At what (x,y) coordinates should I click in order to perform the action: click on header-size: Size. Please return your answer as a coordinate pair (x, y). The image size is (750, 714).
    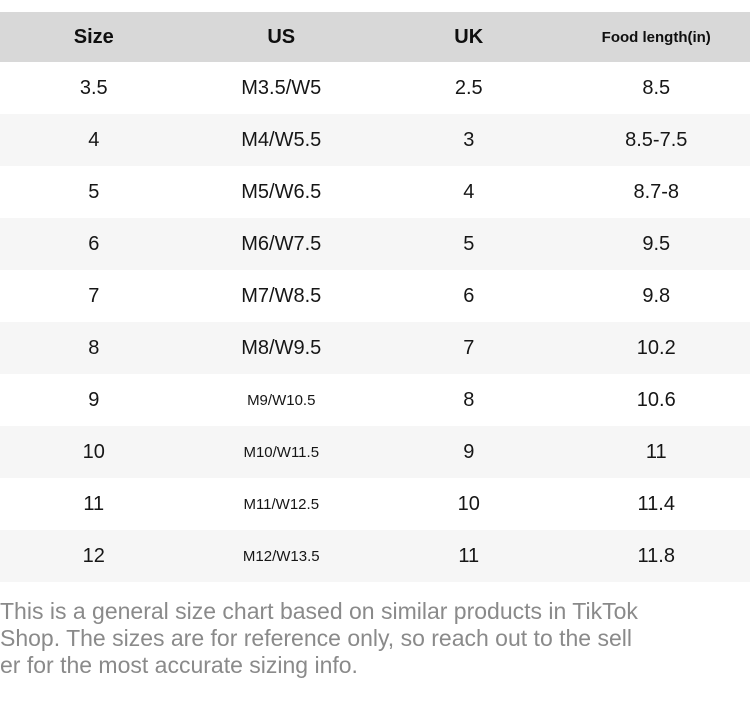
    Looking at the image, I should click on (94, 37).